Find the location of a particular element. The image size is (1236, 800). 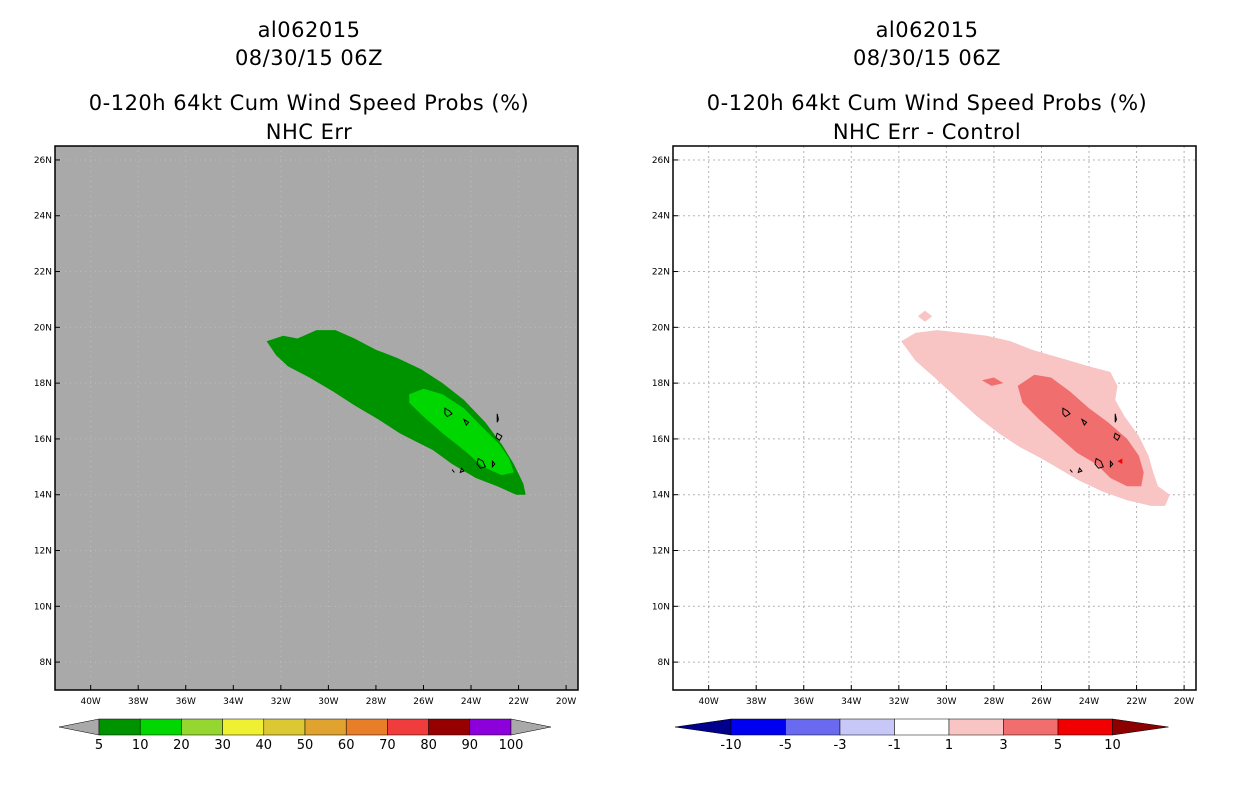

colorbar-label: -10 is located at coordinates (730, 745).